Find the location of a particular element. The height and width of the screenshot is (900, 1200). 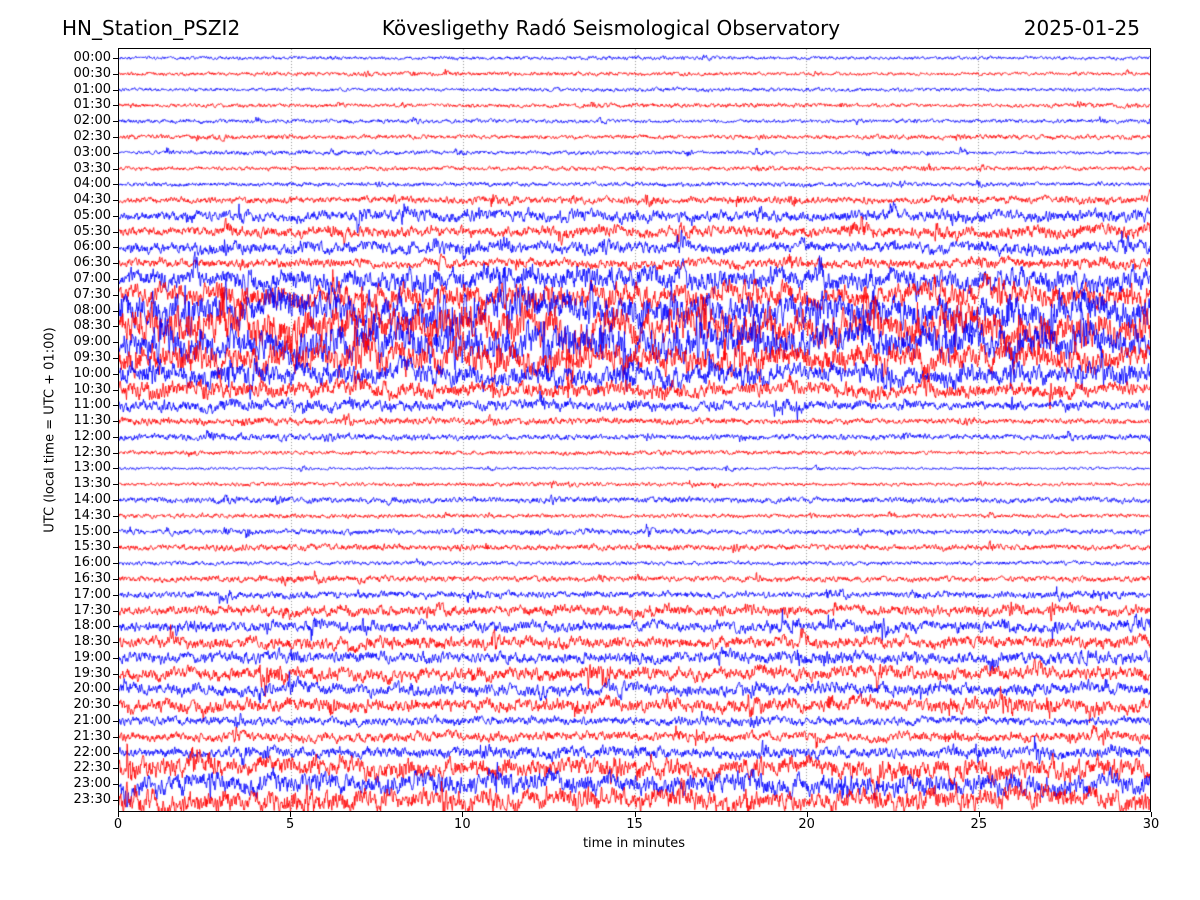

y-tick-label: 13:00 is located at coordinates (92, 468).